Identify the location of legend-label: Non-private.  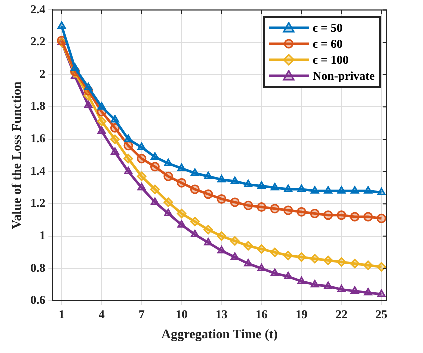
(344, 76).